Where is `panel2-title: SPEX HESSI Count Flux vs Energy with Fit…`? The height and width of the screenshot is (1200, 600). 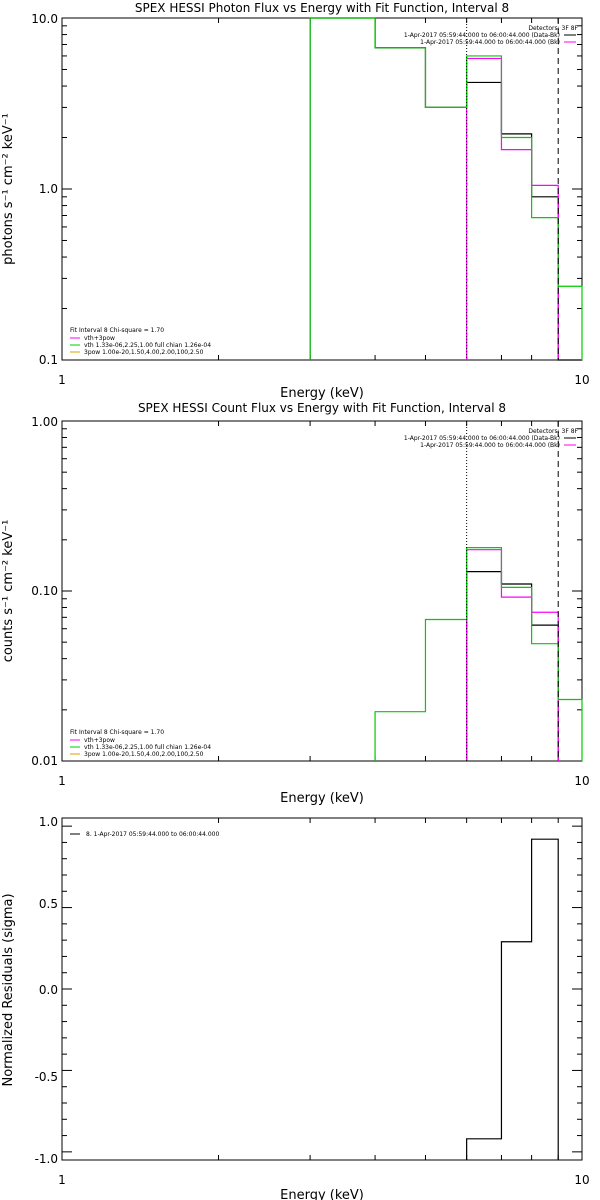 panel2-title: SPEX HESSI Count Flux vs Energy with Fit… is located at coordinates (322, 408).